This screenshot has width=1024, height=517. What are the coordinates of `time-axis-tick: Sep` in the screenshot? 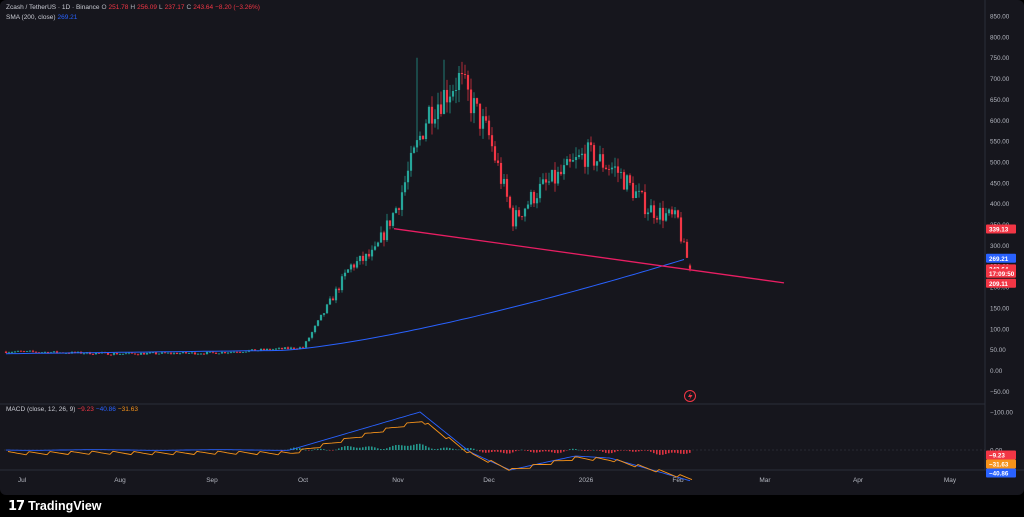 It's located at (212, 480).